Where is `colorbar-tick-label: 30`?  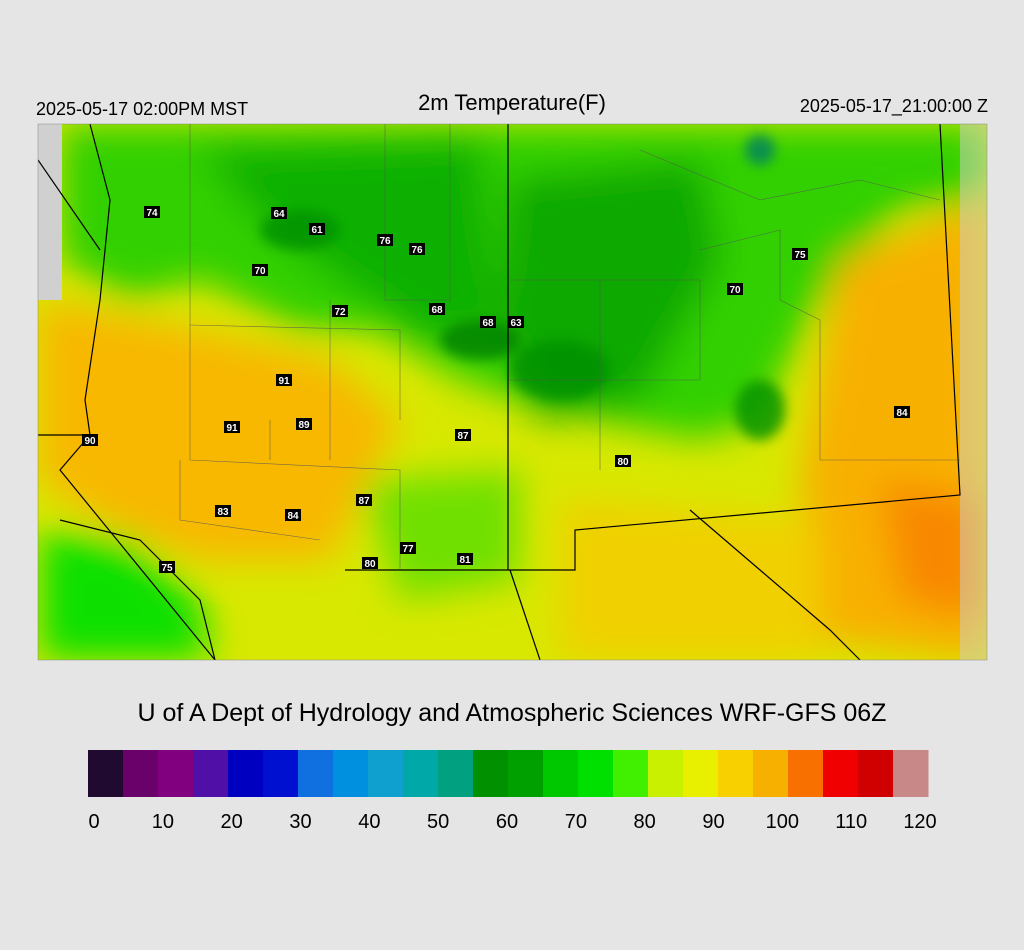
colorbar-tick-label: 30 is located at coordinates (300, 822).